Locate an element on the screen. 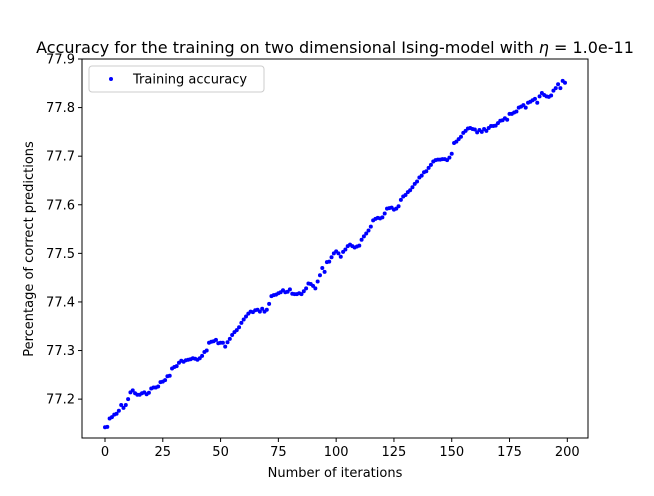  chart-title-symbol: η is located at coordinates (544, 47).